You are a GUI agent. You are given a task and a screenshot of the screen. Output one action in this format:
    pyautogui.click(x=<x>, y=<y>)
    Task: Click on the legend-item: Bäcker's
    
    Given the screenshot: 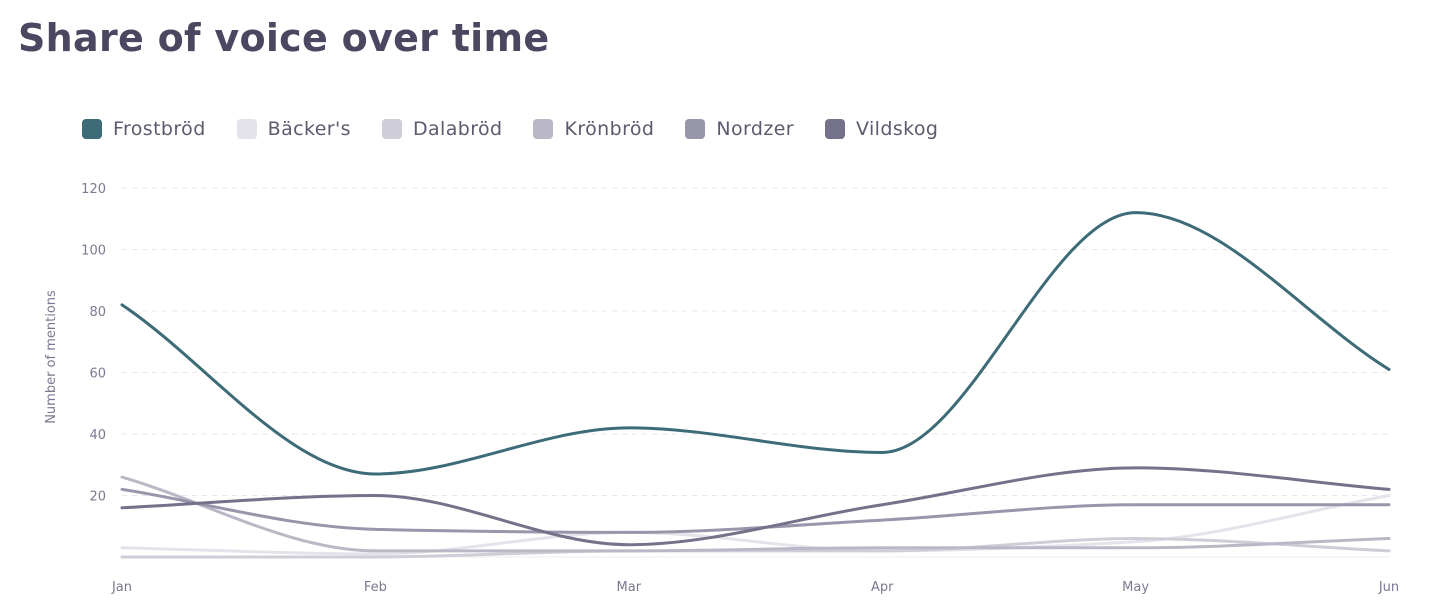 What is the action you would take?
    pyautogui.click(x=293, y=129)
    